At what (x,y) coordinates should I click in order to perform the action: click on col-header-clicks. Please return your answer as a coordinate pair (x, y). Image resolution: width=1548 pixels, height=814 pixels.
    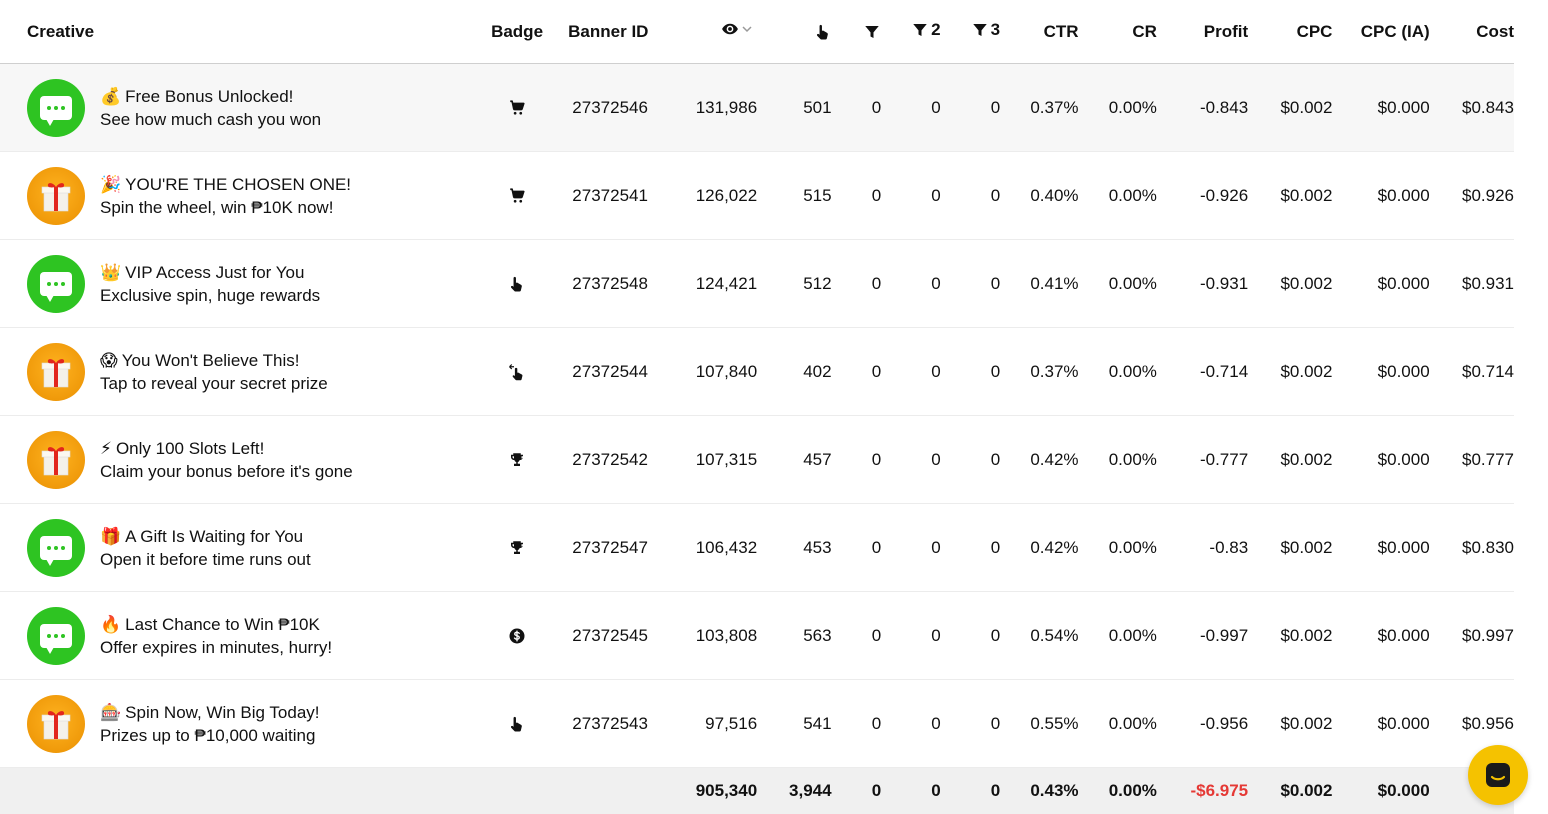
    Looking at the image, I should click on (794, 32).